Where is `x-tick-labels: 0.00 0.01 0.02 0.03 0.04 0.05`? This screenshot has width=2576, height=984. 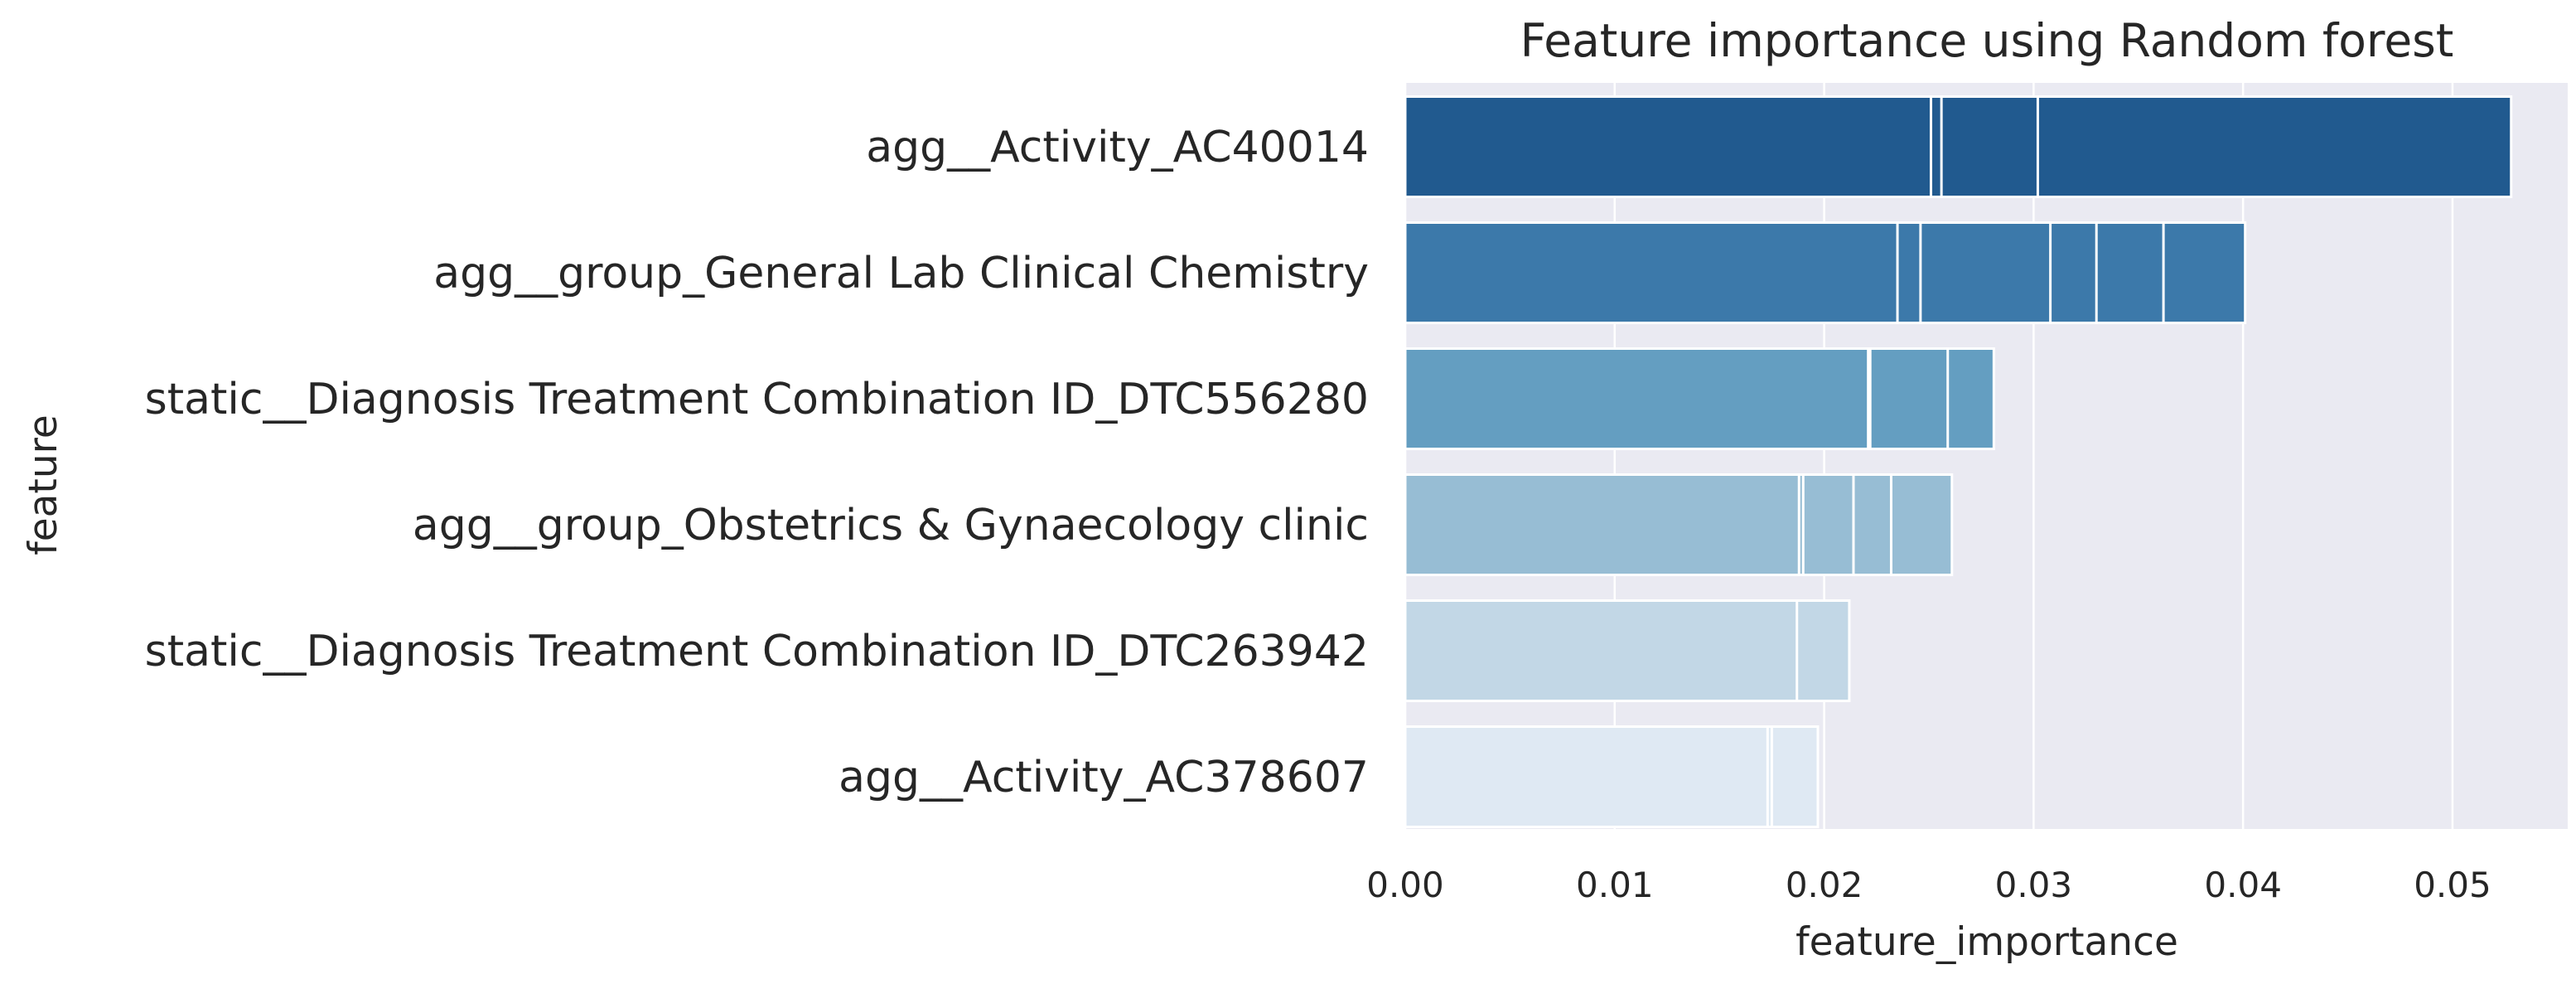 x-tick-labels: 0.00 0.01 0.02 0.03 0.04 0.05 is located at coordinates (1928, 885).